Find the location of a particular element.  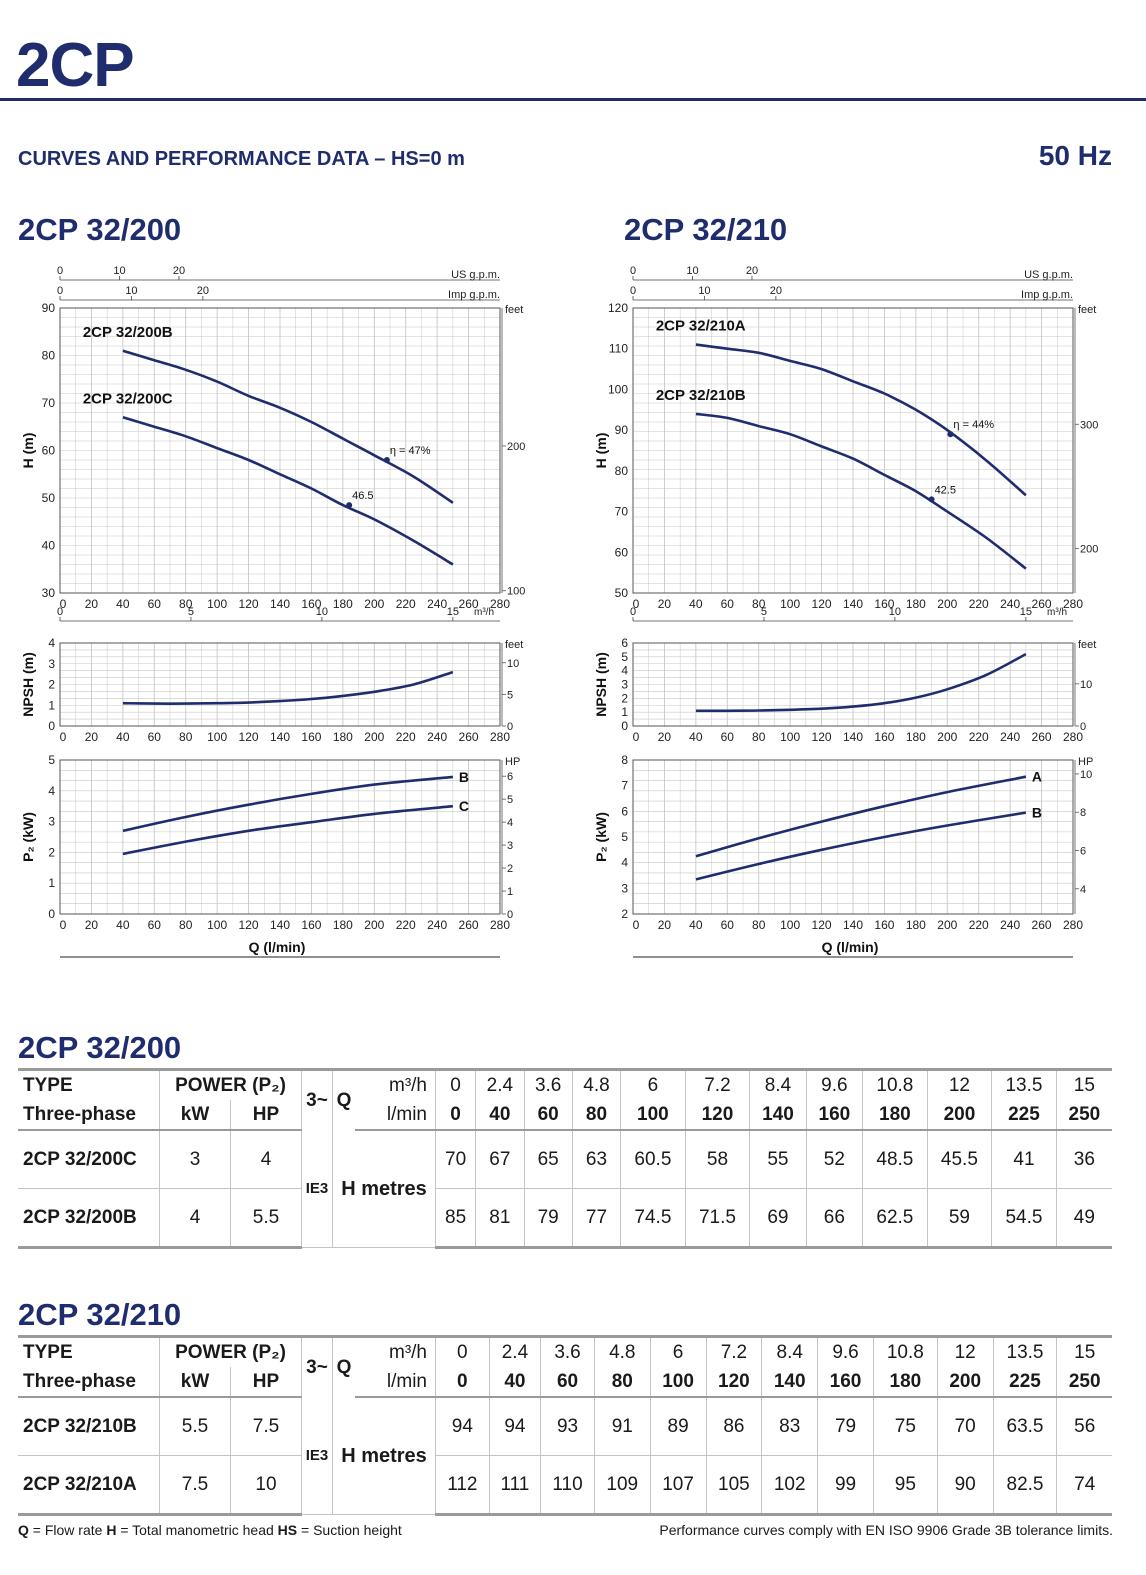

top-axis-label: 10 is located at coordinates (131, 291).